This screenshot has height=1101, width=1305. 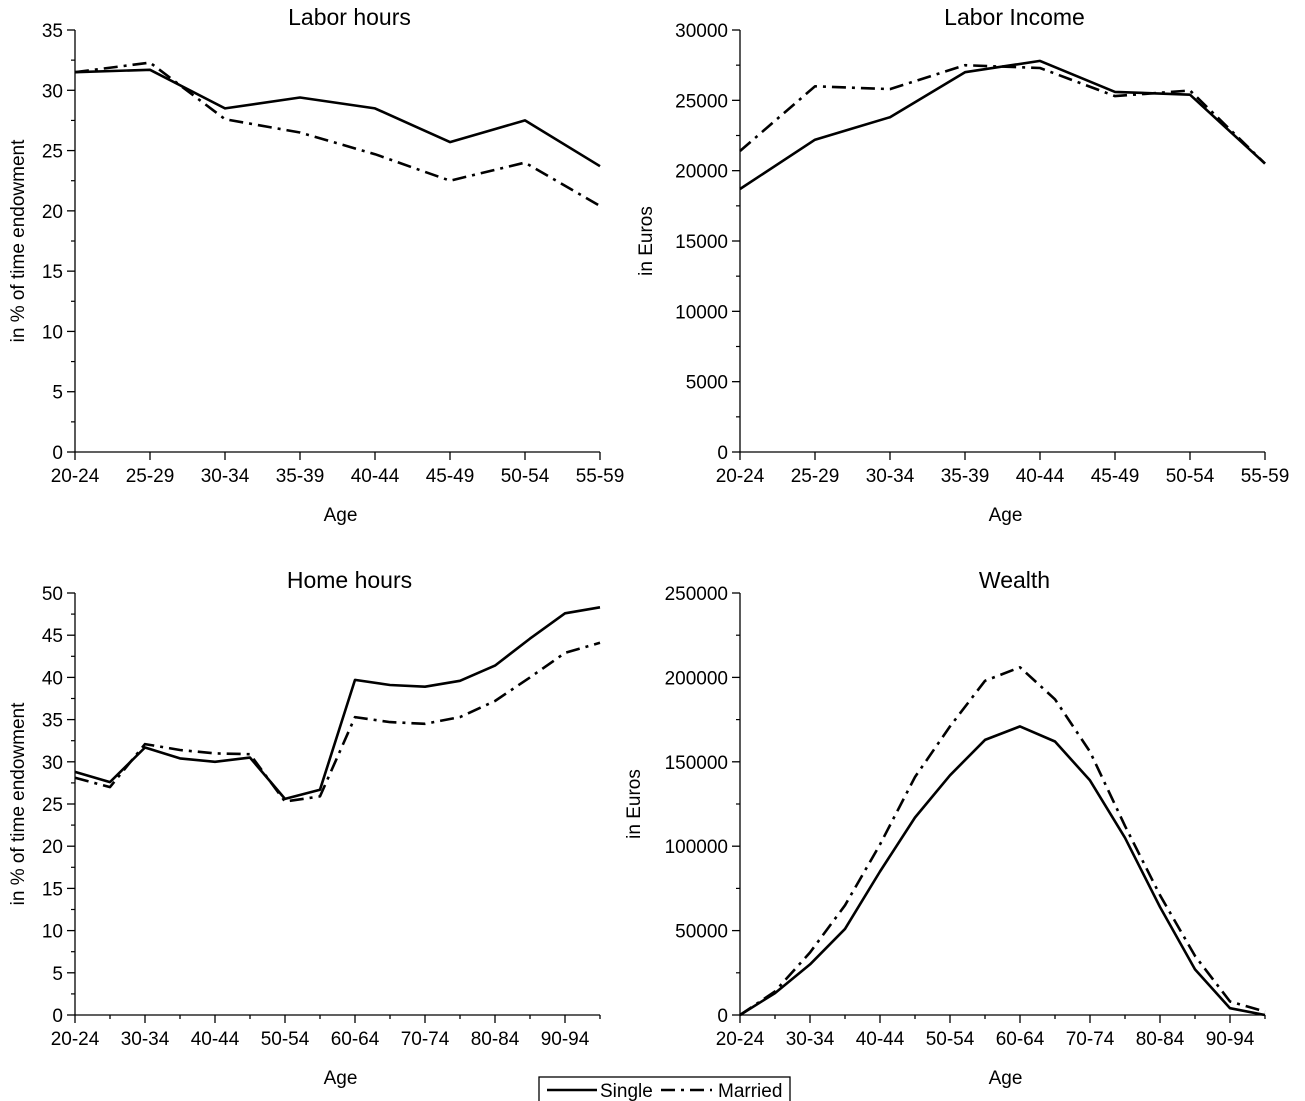 I want to click on home-hours-series-single, so click(x=337, y=703).